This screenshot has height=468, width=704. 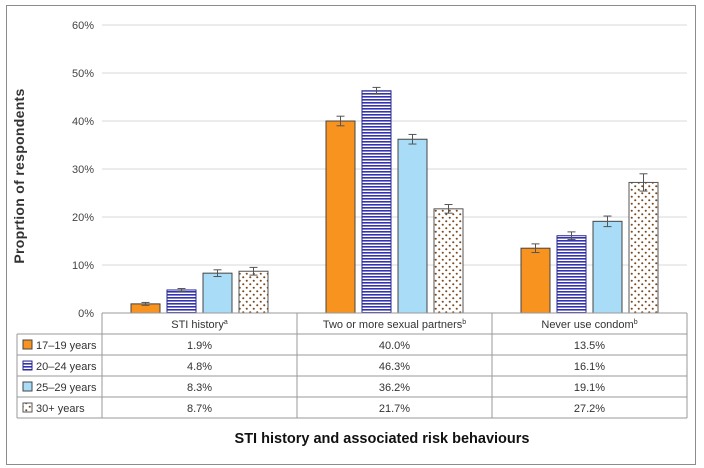 I want to click on bar-25-29-years-never-use-condom, so click(x=607, y=267).